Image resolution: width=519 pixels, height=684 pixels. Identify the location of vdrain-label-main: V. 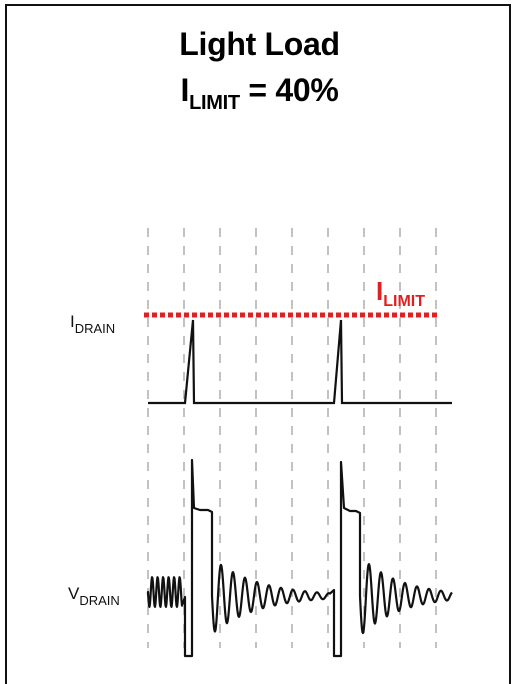
(74, 593).